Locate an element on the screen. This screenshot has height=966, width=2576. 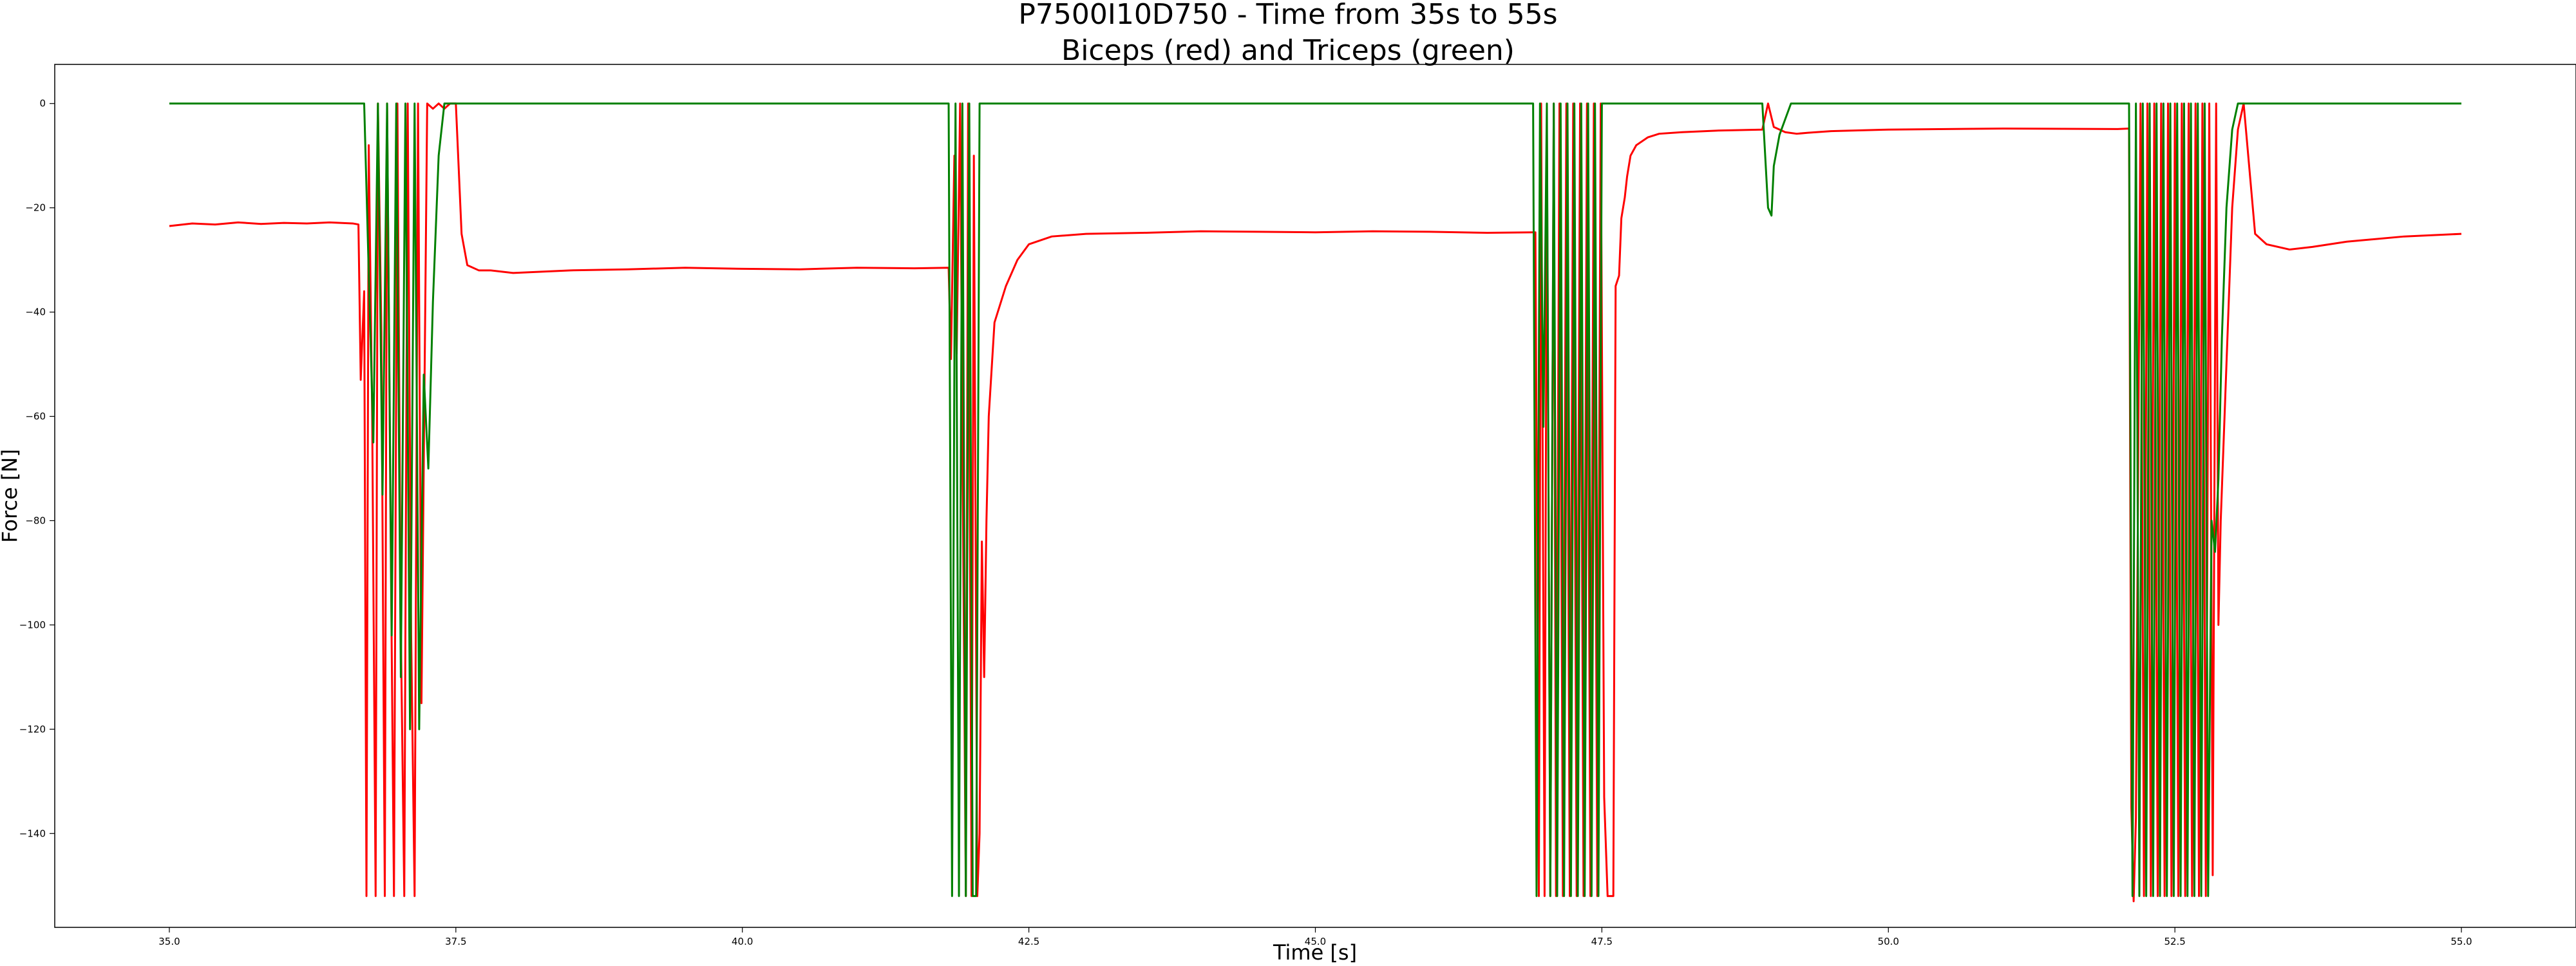
x-tick-label: 37.5 is located at coordinates (455, 942).